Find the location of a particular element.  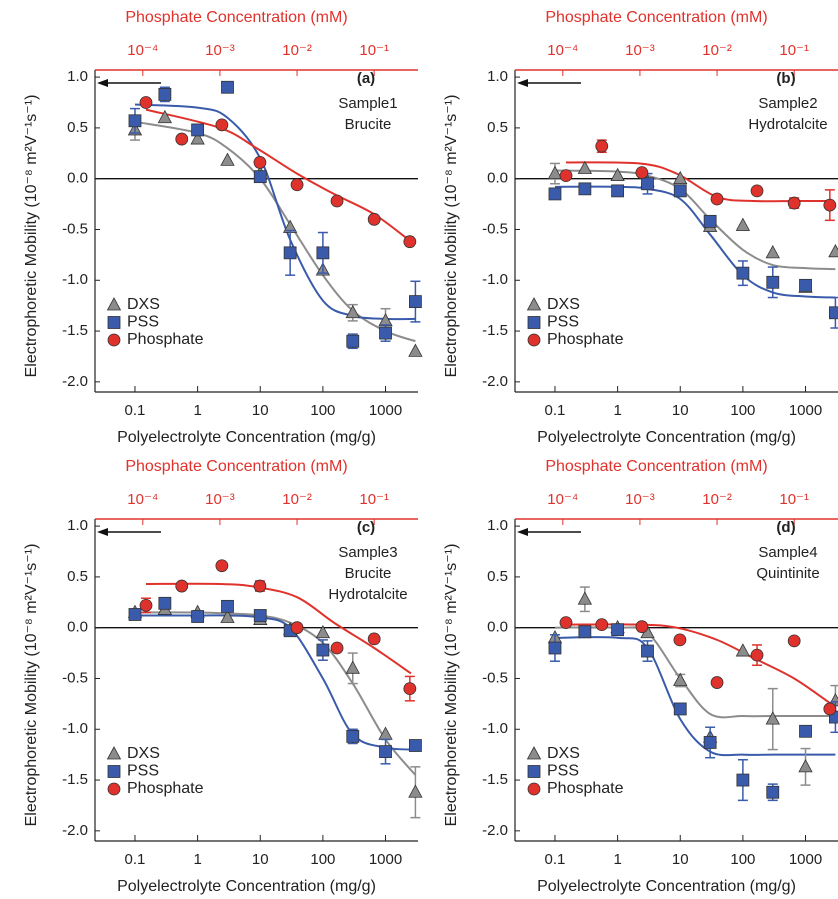

y-tick-label: -1.0 is located at coordinates (495, 279).